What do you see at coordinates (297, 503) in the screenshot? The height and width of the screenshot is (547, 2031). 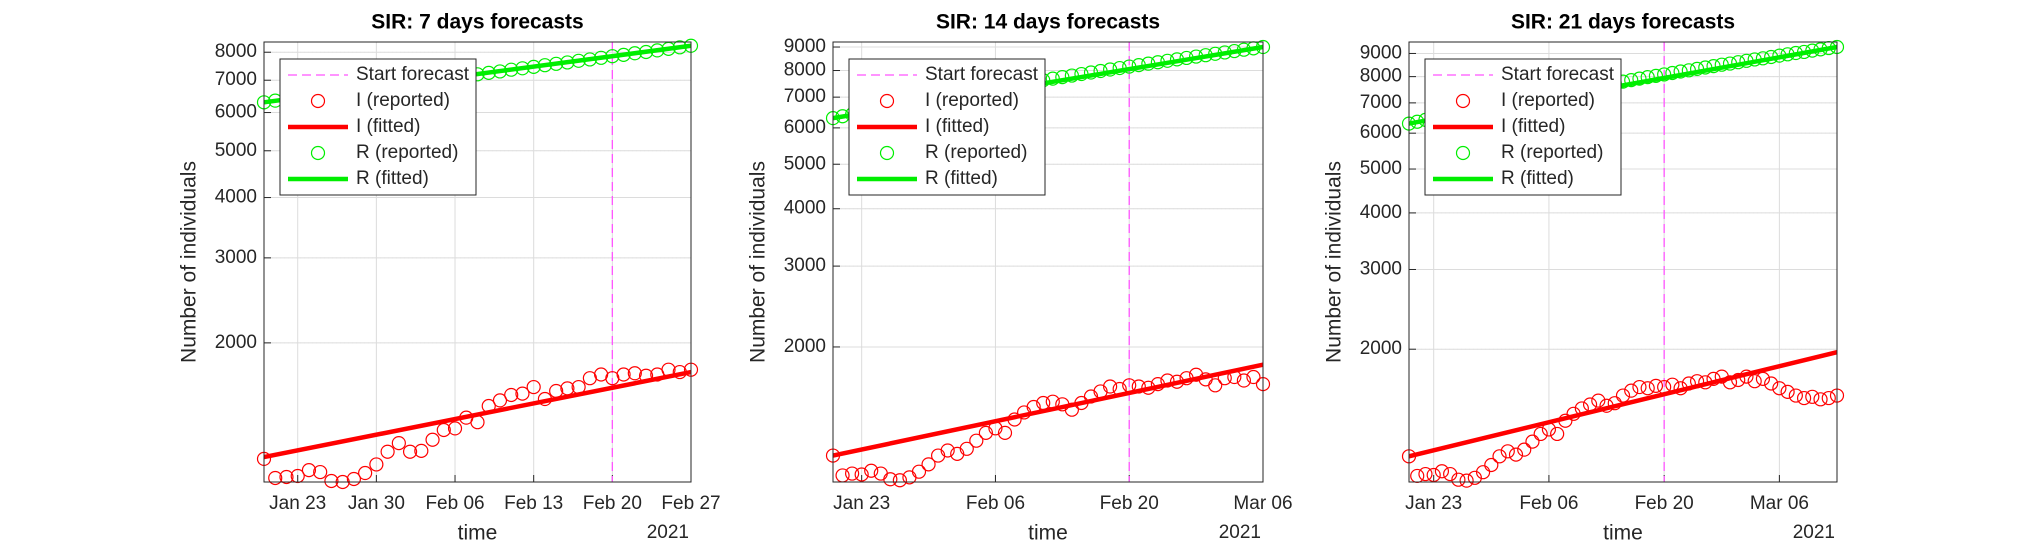 I see `x-tick-label: Jan 23` at bounding box center [297, 503].